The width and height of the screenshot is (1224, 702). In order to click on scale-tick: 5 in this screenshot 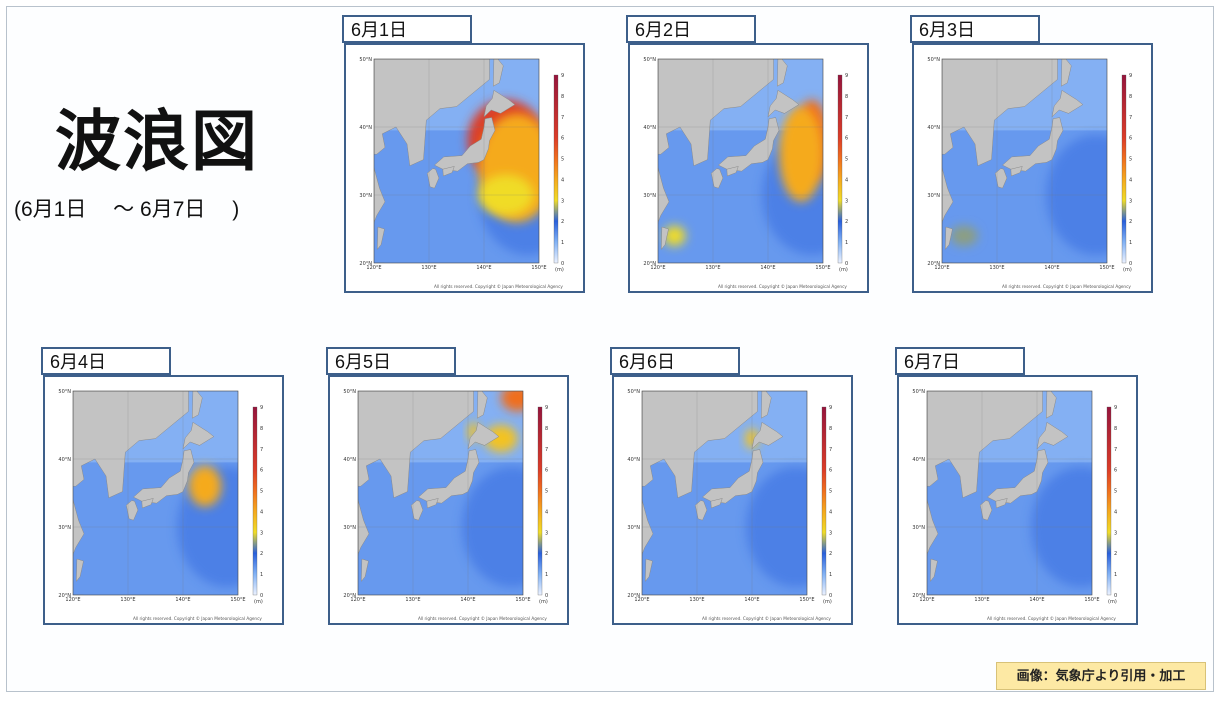, I will do `click(1115, 492)`.